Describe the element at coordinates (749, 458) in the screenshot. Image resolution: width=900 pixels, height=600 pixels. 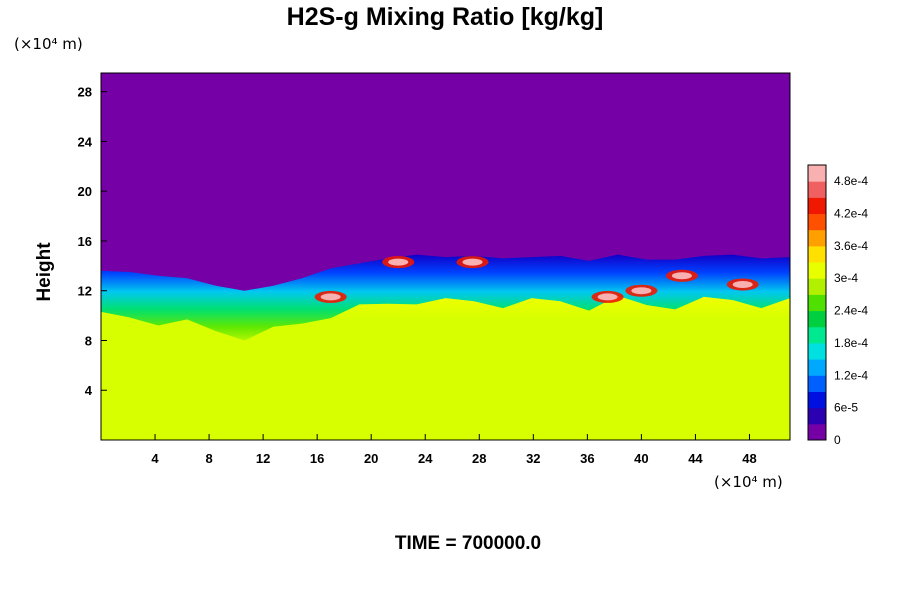
I see `x-tick-label-11: 48` at that location.